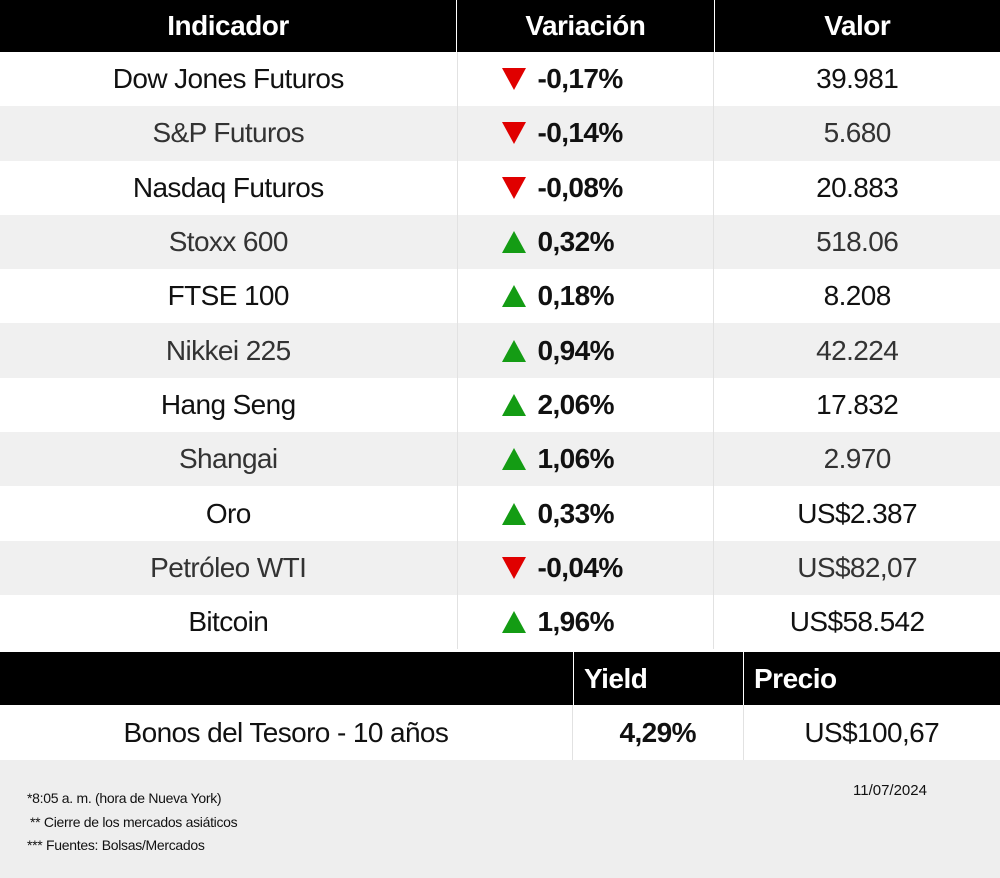 The height and width of the screenshot is (878, 1000). What do you see at coordinates (228, 296) in the screenshot?
I see `indicator-name: FTSE 100` at bounding box center [228, 296].